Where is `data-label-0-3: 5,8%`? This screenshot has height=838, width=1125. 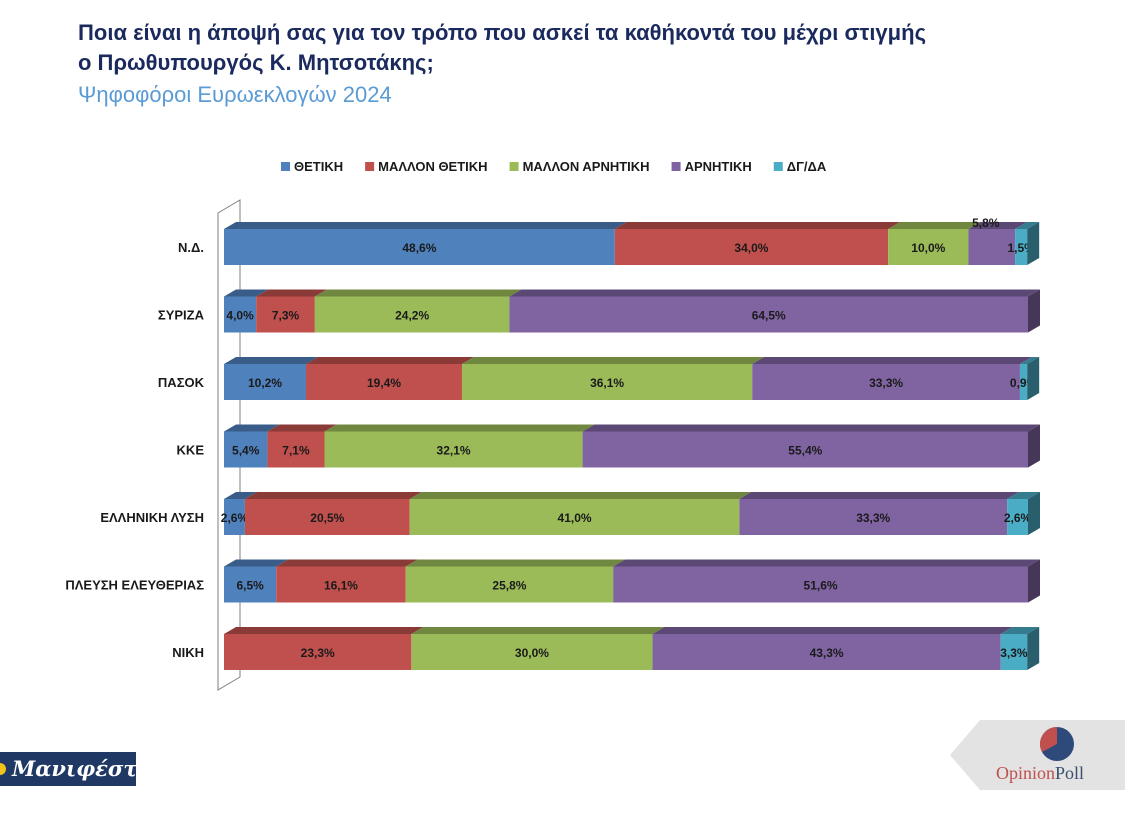 data-label-0-3: 5,8% is located at coordinates (986, 223).